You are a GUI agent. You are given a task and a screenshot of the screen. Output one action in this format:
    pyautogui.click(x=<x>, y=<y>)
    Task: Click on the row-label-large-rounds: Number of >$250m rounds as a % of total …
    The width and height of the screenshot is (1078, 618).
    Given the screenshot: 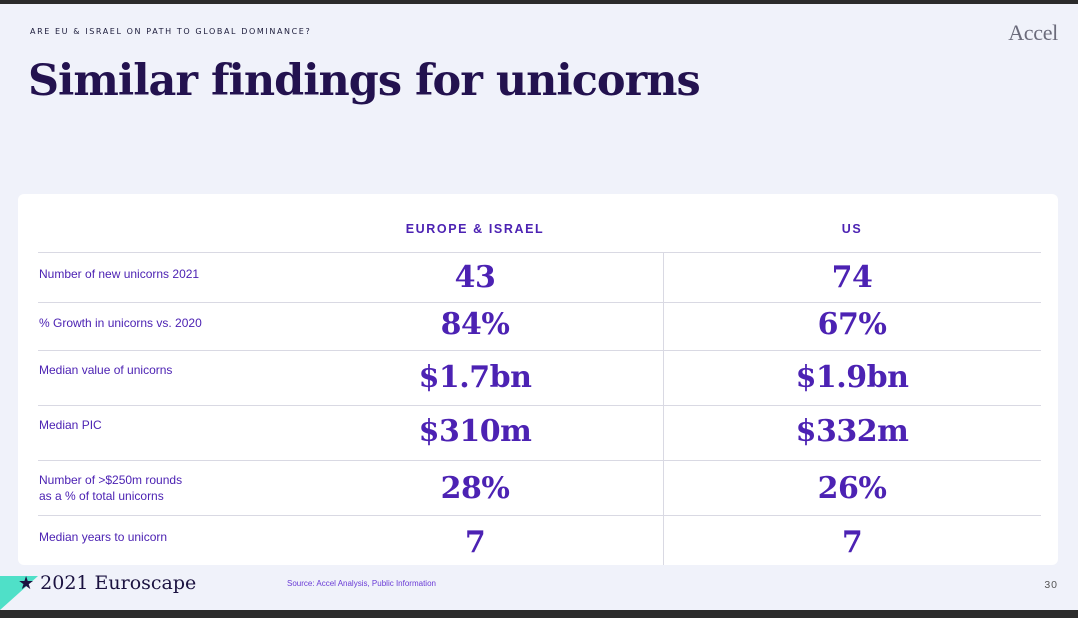 What is the action you would take?
    pyautogui.click(x=111, y=488)
    